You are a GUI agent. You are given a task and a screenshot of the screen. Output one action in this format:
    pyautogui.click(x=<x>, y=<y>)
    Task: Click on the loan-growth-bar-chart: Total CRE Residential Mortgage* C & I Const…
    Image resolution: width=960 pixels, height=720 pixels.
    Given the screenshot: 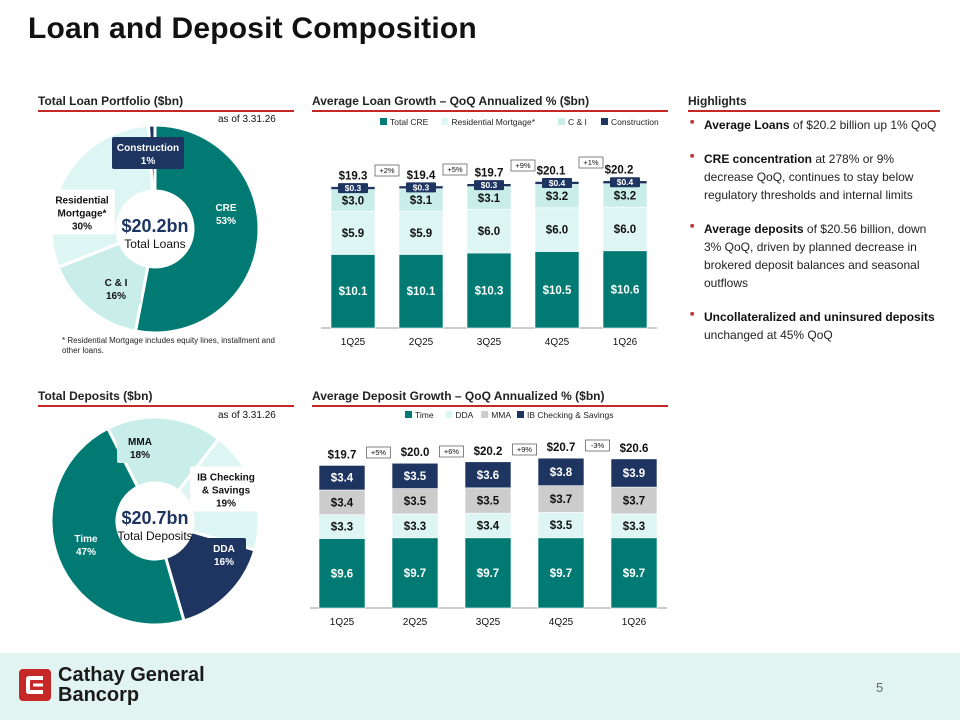 What is the action you would take?
    pyautogui.click(x=490, y=232)
    